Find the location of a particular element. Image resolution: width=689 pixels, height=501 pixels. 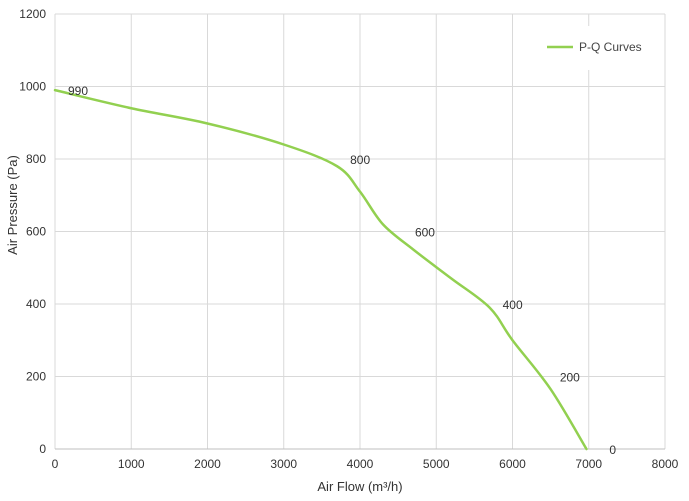

y-tick-label: 0 is located at coordinates (42, 449).